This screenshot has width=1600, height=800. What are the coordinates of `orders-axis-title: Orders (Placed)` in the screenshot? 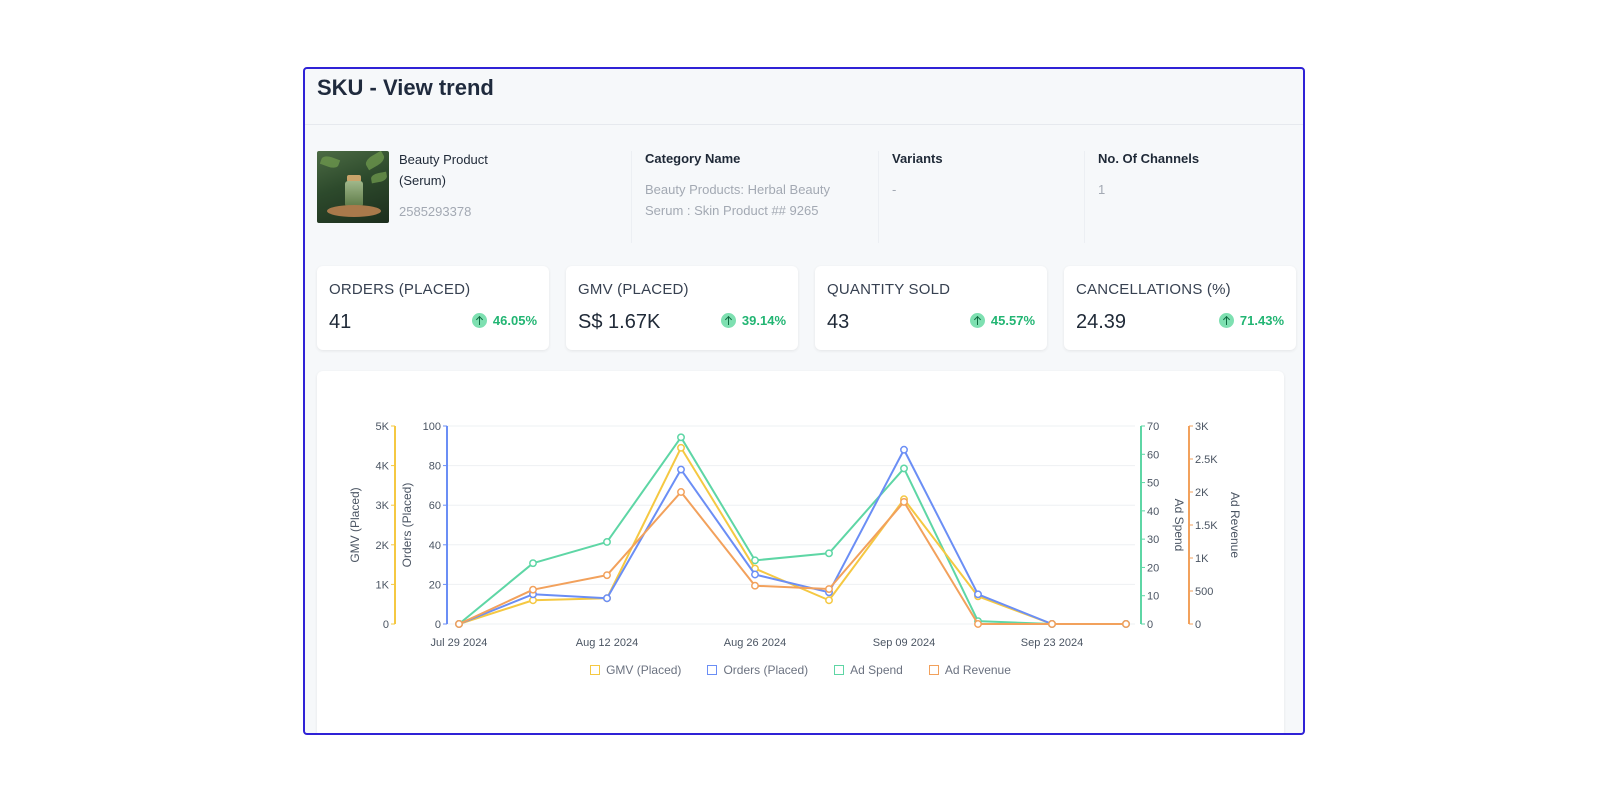 It's located at (407, 525).